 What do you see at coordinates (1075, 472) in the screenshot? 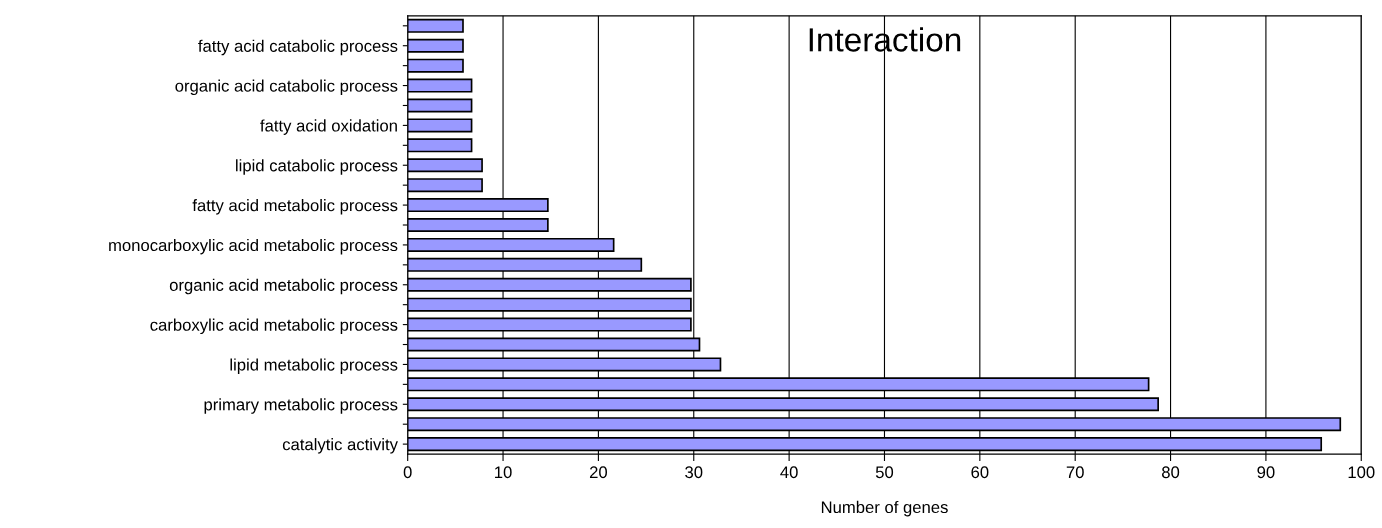
I see `x-tick-label: 70` at bounding box center [1075, 472].